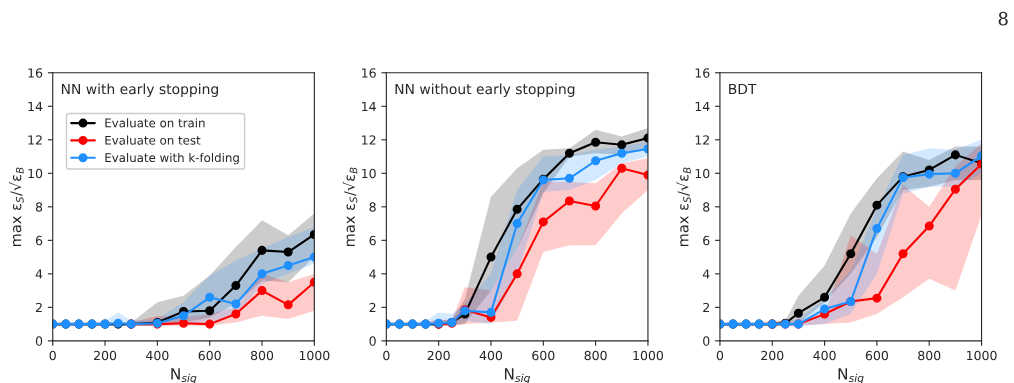  What do you see at coordinates (485, 90) in the screenshot?
I see `text: NN without early stopping` at bounding box center [485, 90].